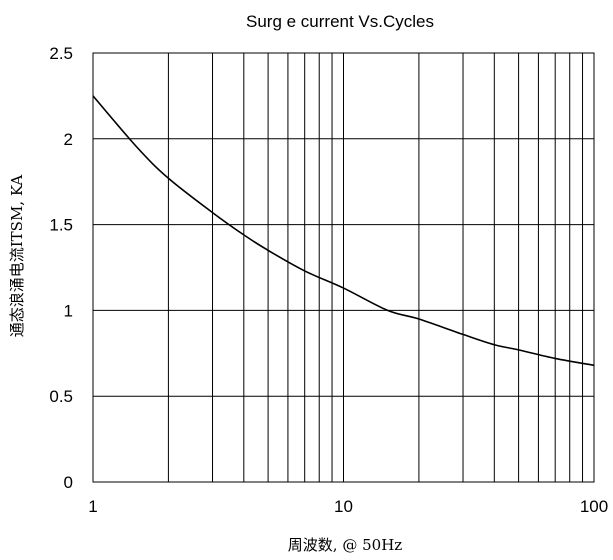  What do you see at coordinates (92, 506) in the screenshot?
I see `x-tick-label: 1` at bounding box center [92, 506].